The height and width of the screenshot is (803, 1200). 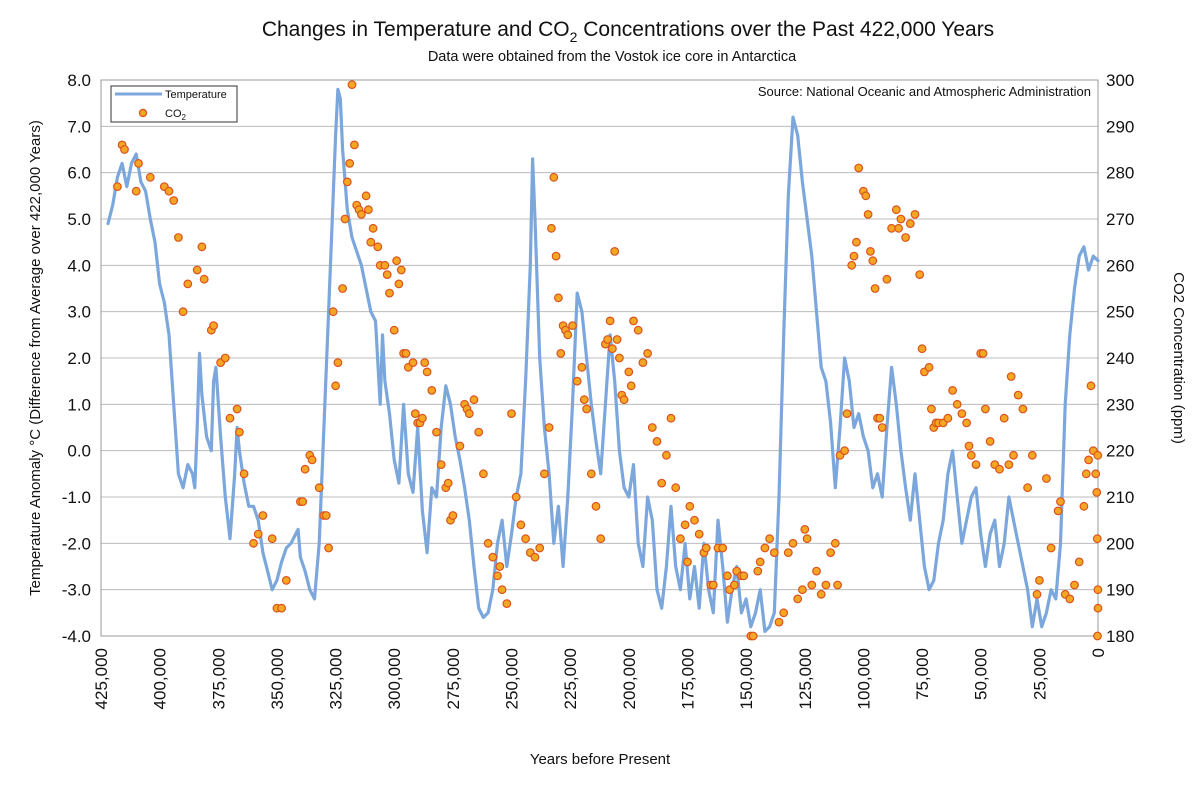 I want to click on y-right-tick-label: 250, so click(x=1120, y=312).